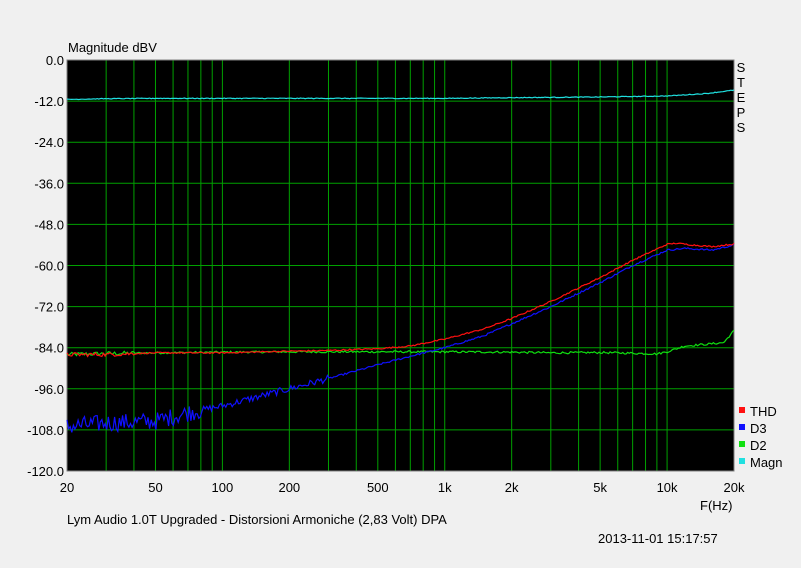  What do you see at coordinates (378, 487) in the screenshot?
I see `x-tick-label: 500` at bounding box center [378, 487].